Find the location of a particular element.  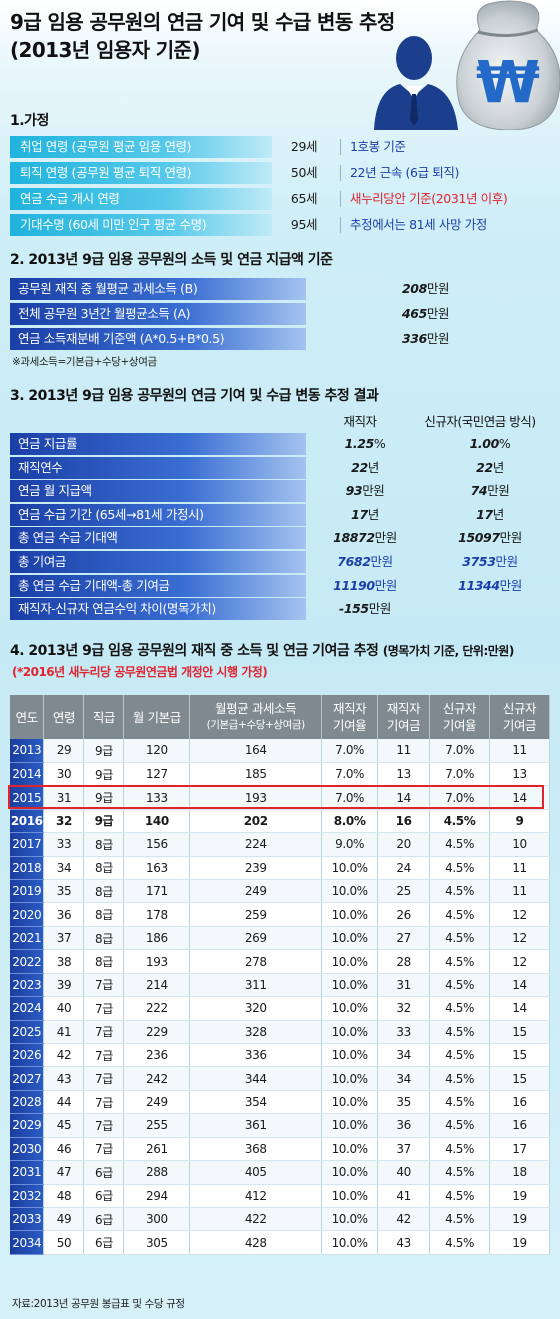

cell-base-pay: 255 is located at coordinates (157, 1125).